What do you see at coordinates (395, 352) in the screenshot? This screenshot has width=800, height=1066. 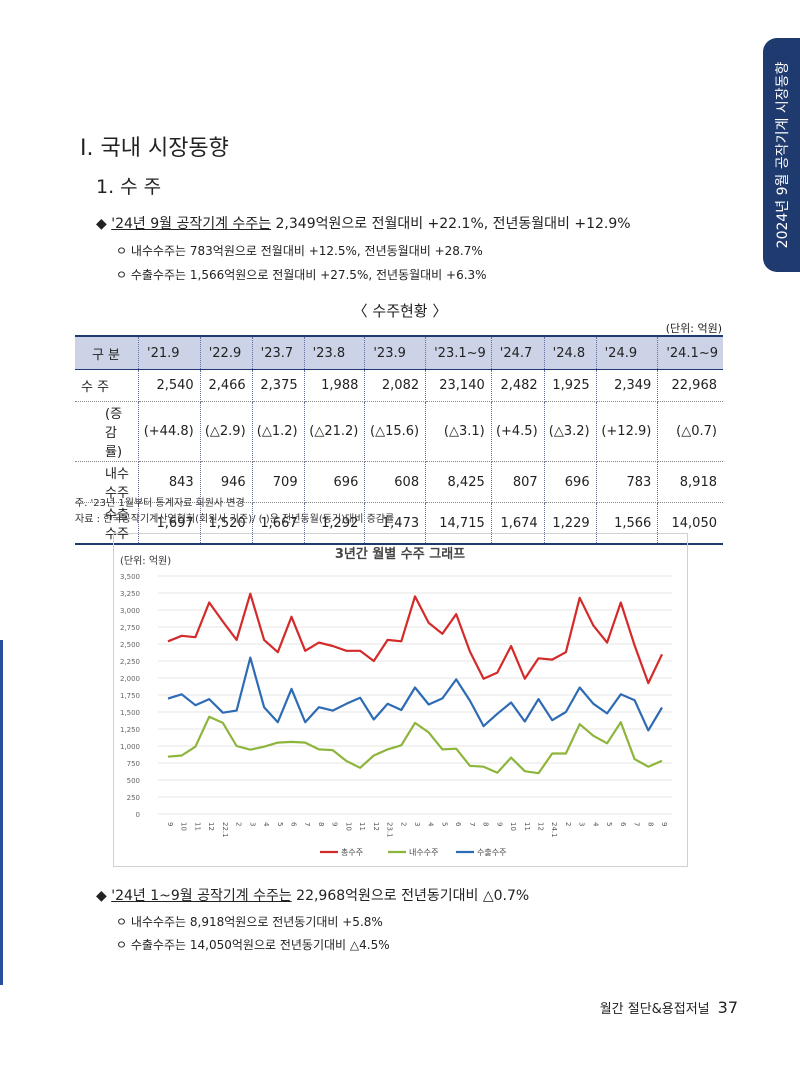 I see `header-cell: '23.9` at bounding box center [395, 352].